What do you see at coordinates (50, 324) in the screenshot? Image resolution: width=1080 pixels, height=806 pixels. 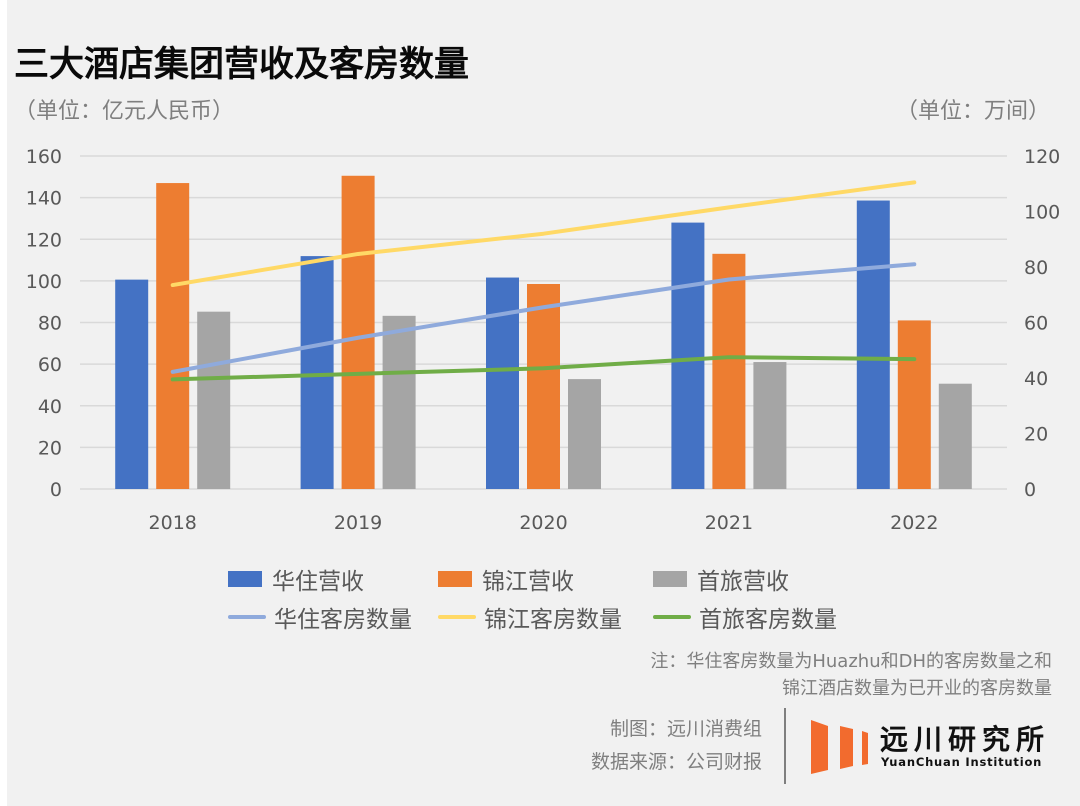 I see `left-axis-tick-label: 80` at bounding box center [50, 324].